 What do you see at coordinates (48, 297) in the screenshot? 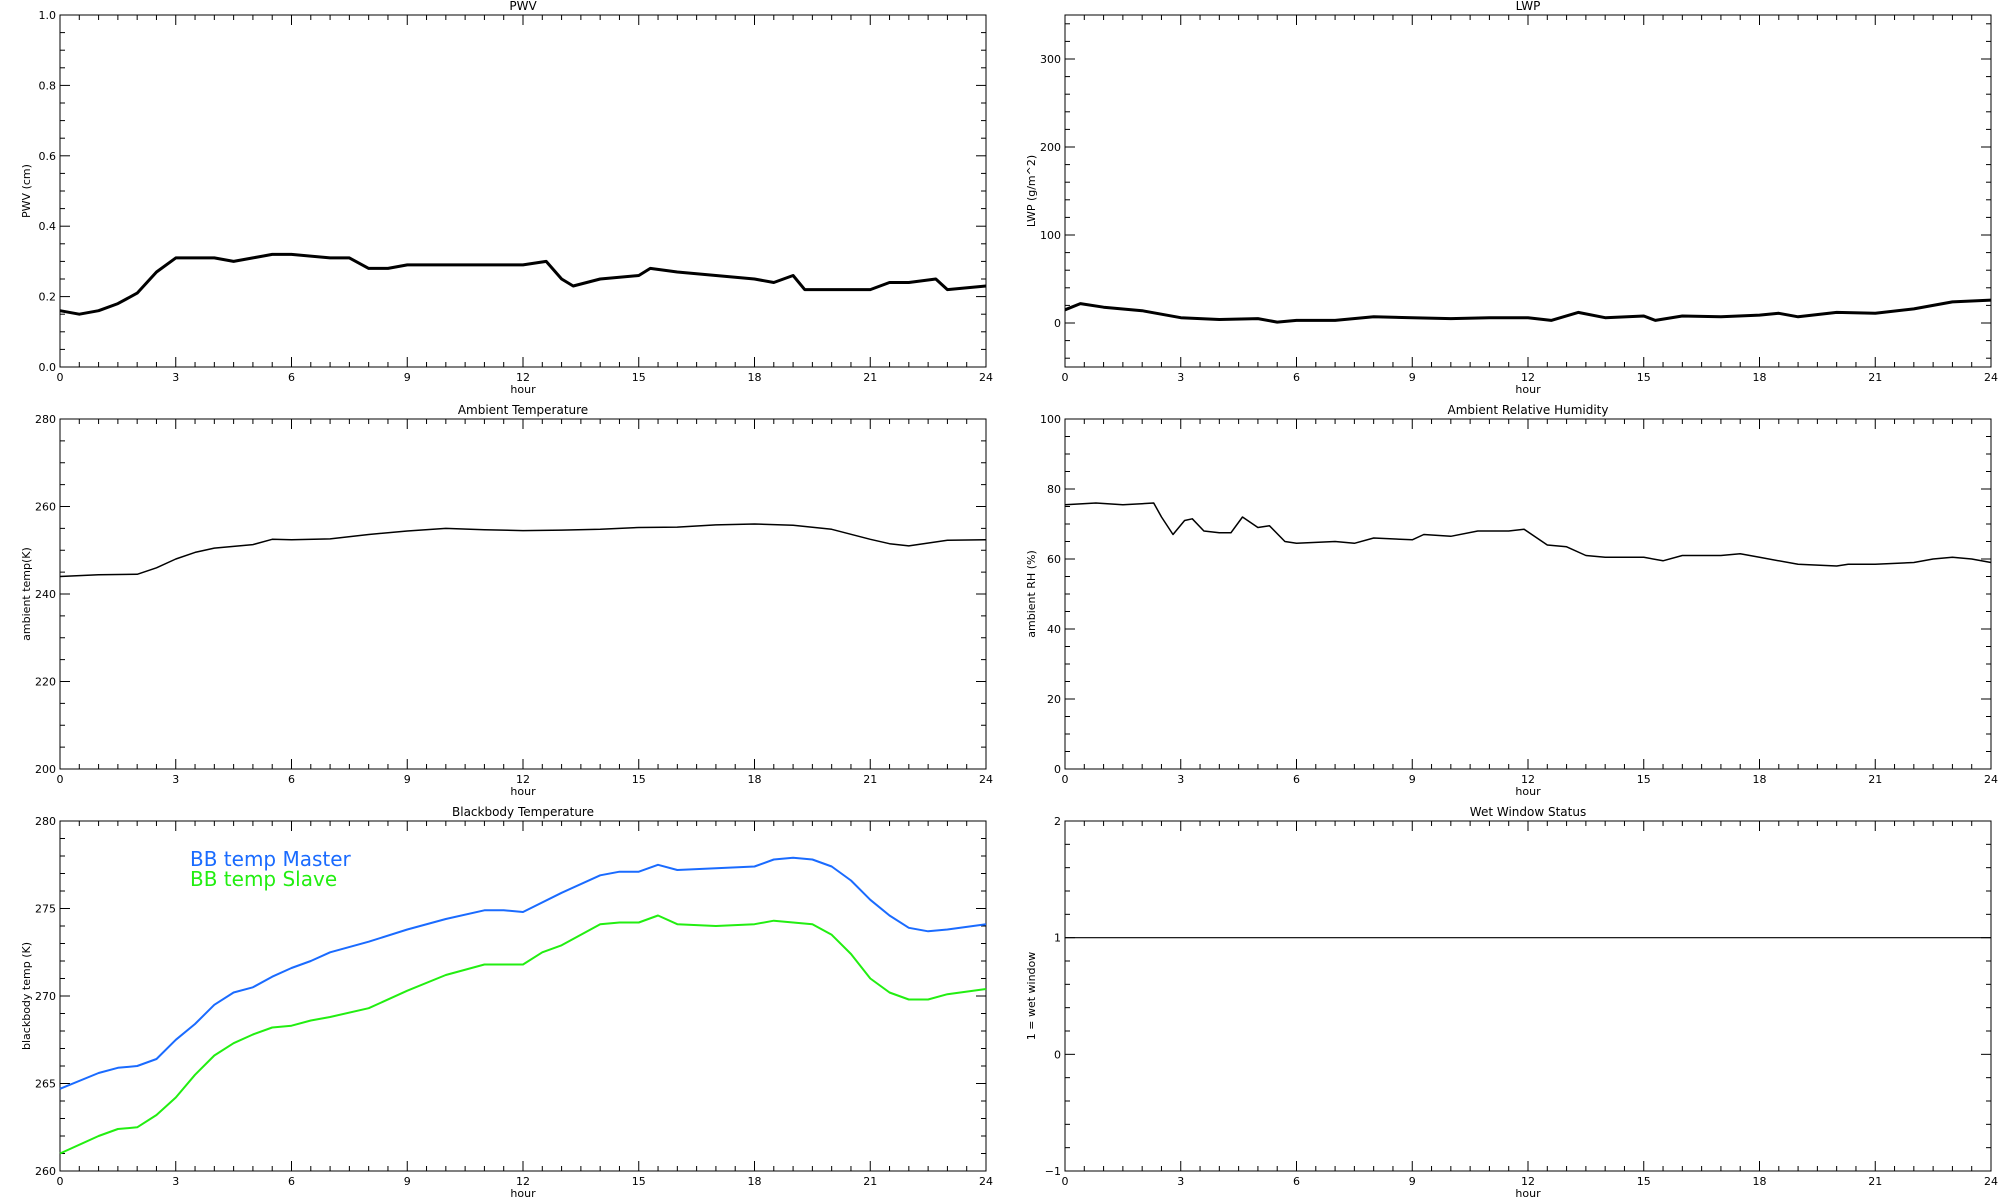
I see `y-tick-label: 0.2` at bounding box center [48, 297].